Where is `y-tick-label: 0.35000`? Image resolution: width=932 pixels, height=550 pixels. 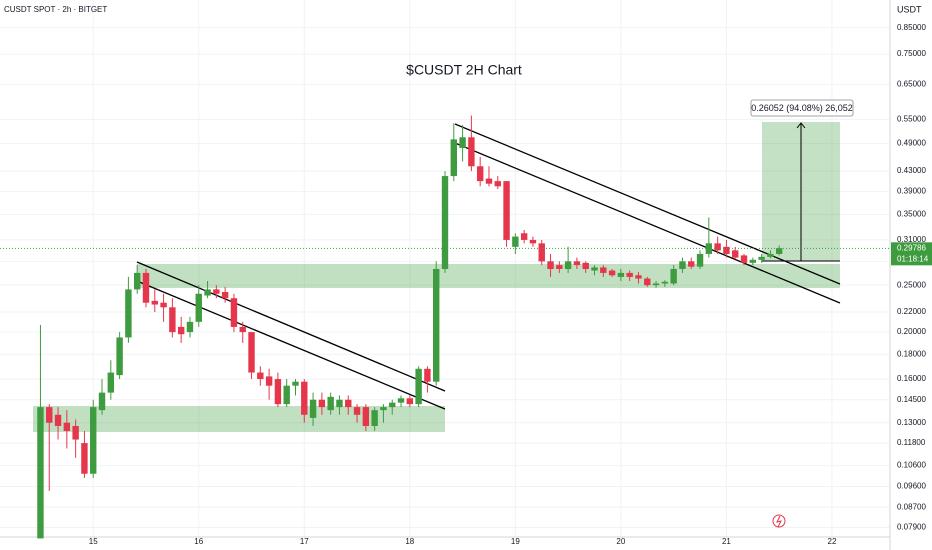
y-tick-label: 0.35000 is located at coordinates (911, 214).